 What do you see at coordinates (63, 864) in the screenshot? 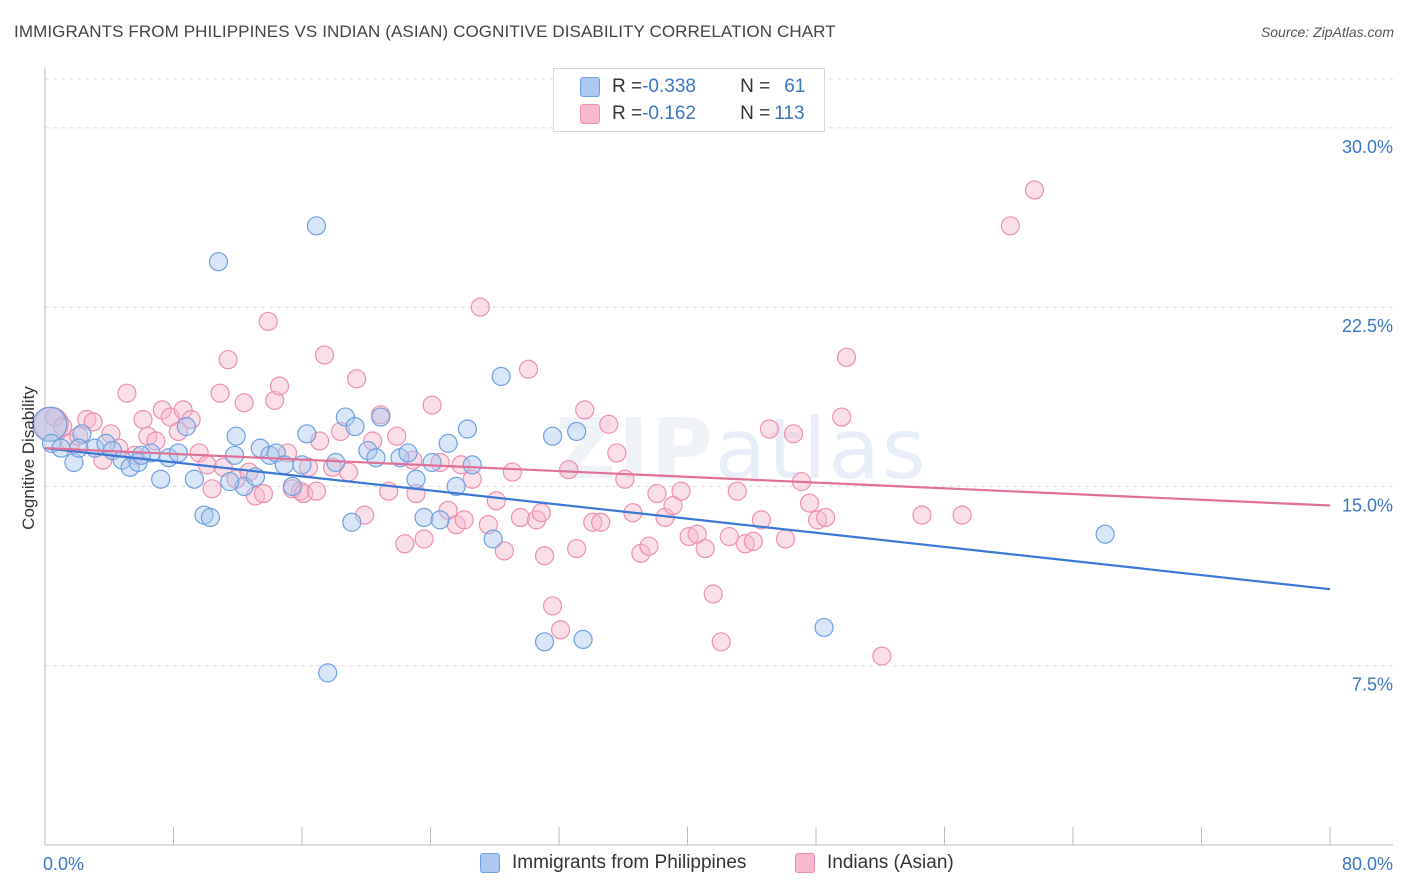
I see `x-tick-label: 0.0%` at bounding box center [63, 864].